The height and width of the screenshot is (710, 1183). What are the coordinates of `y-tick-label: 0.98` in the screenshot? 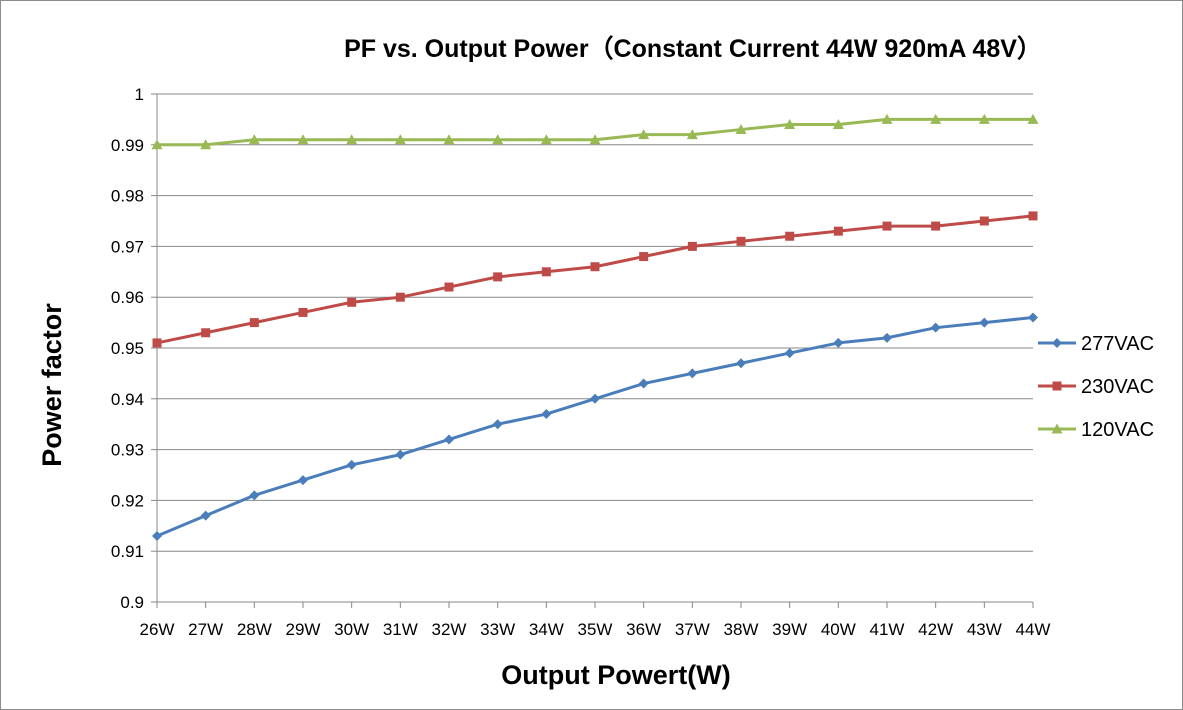 It's located at (127, 196).